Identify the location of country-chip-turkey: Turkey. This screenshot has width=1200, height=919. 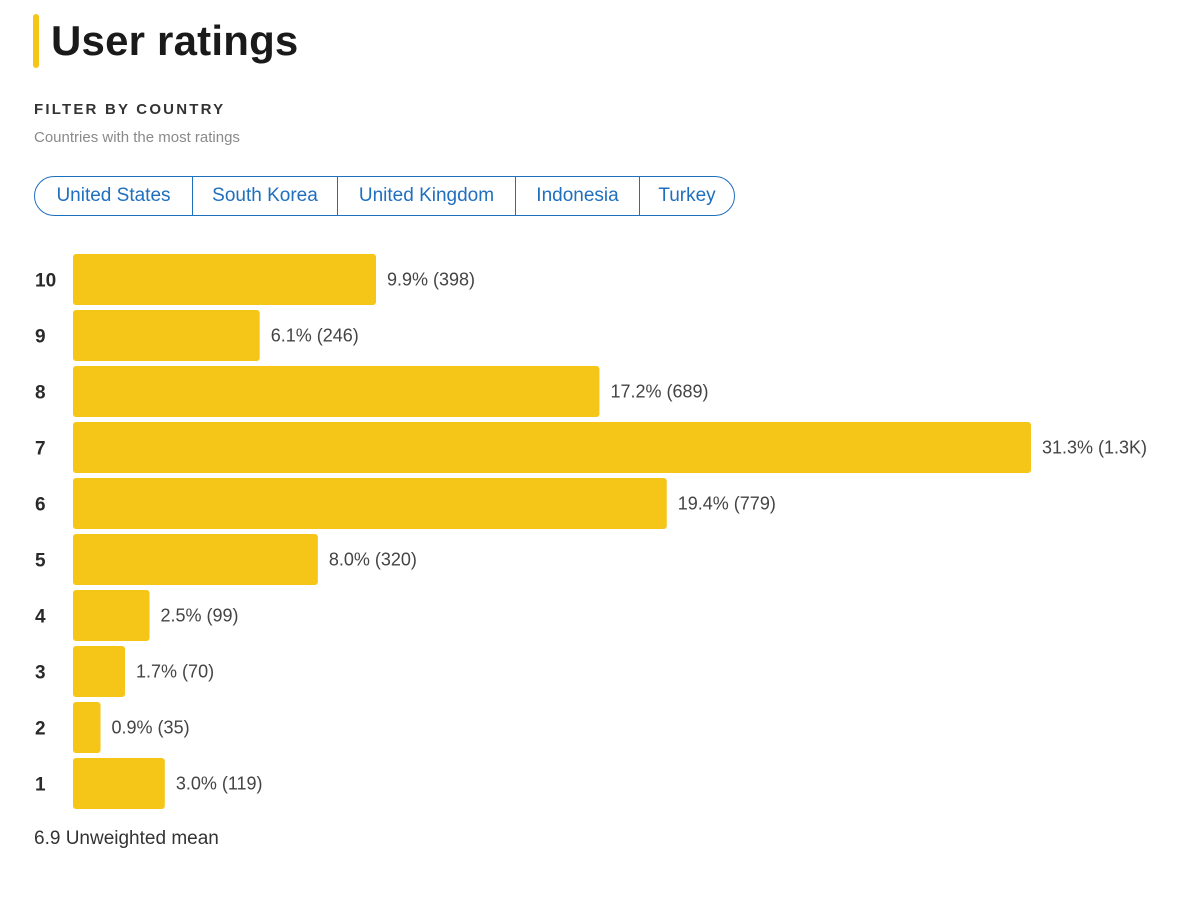
(686, 196).